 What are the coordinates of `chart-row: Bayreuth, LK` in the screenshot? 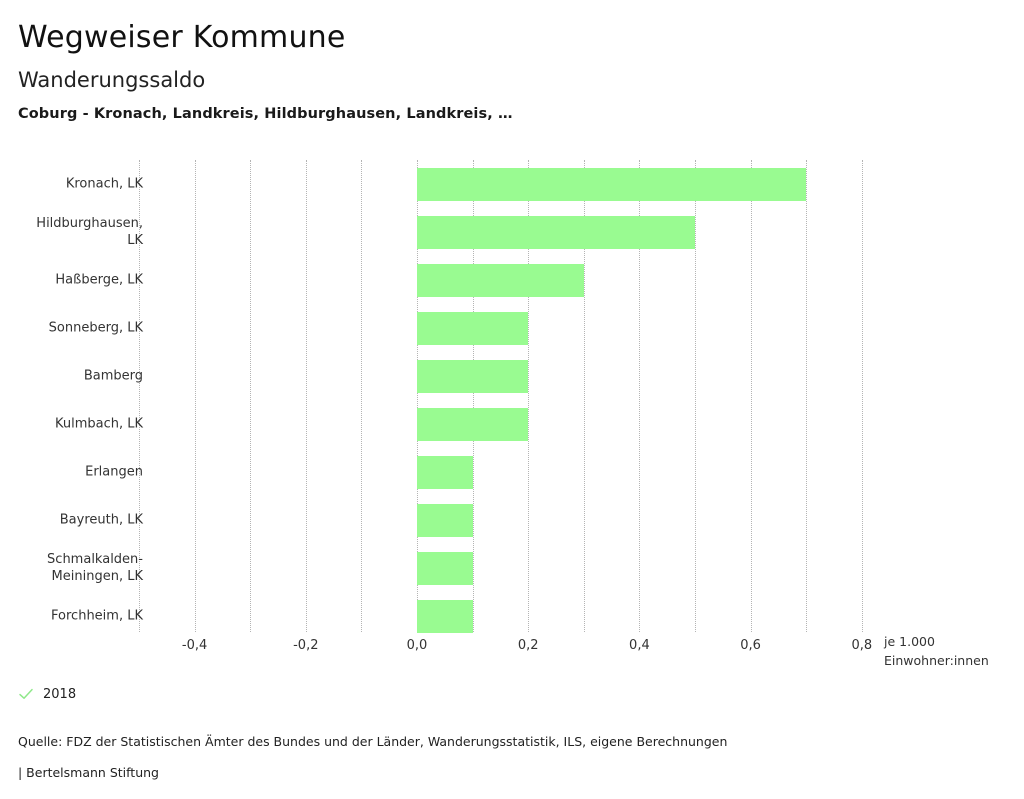 It's located at (512, 520).